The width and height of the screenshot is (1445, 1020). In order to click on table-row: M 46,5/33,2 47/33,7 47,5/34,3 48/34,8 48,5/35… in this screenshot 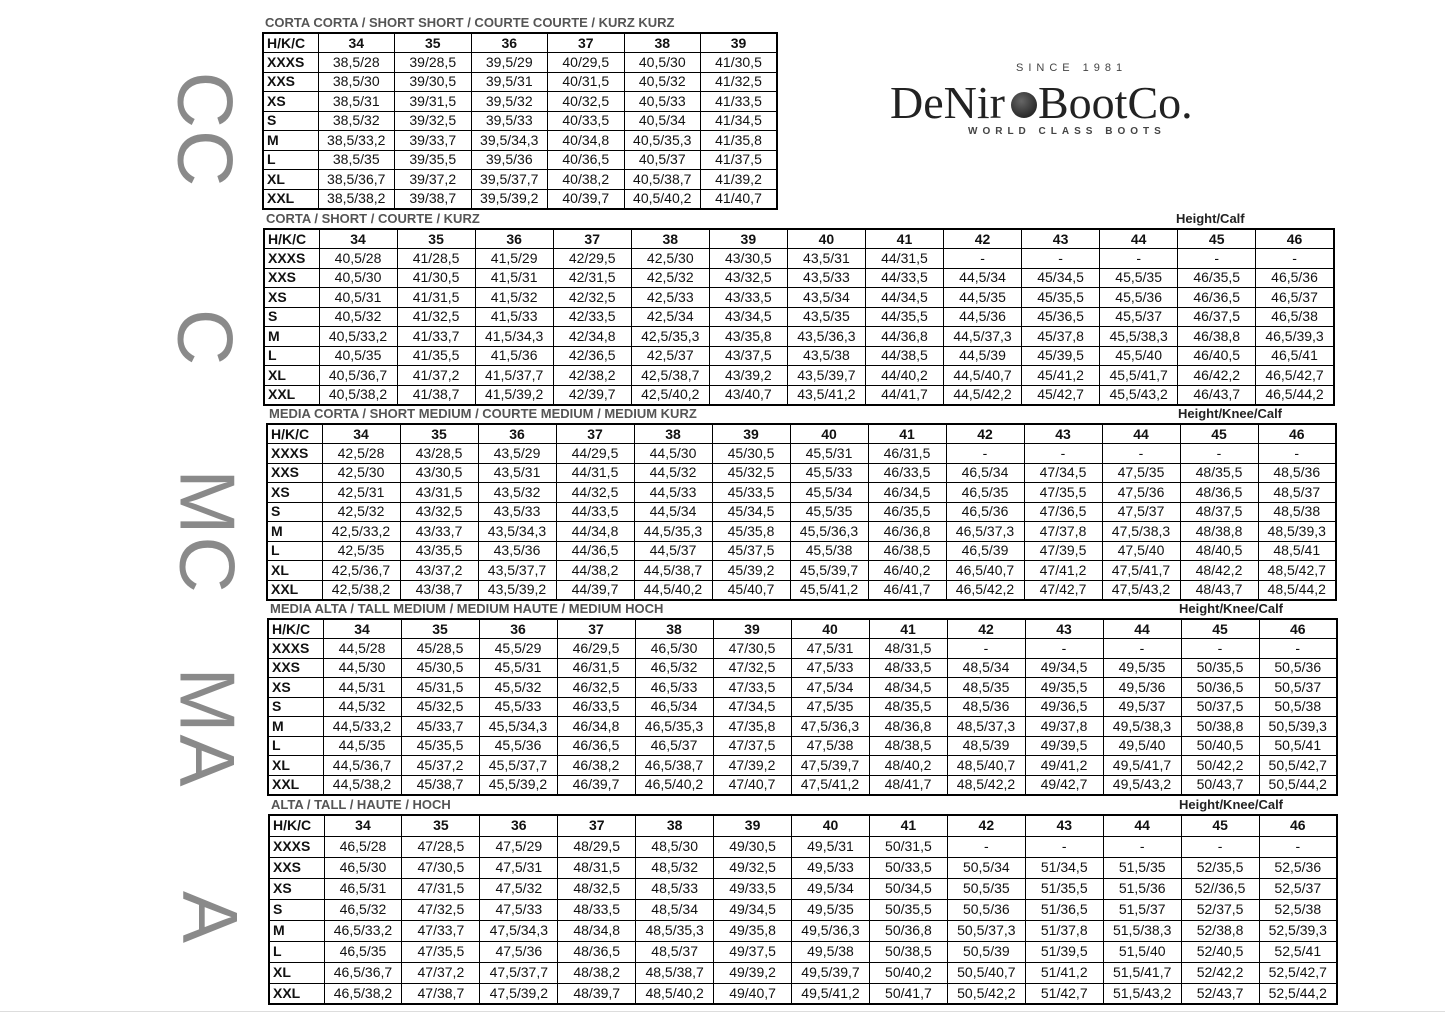, I will do `click(803, 930)`.